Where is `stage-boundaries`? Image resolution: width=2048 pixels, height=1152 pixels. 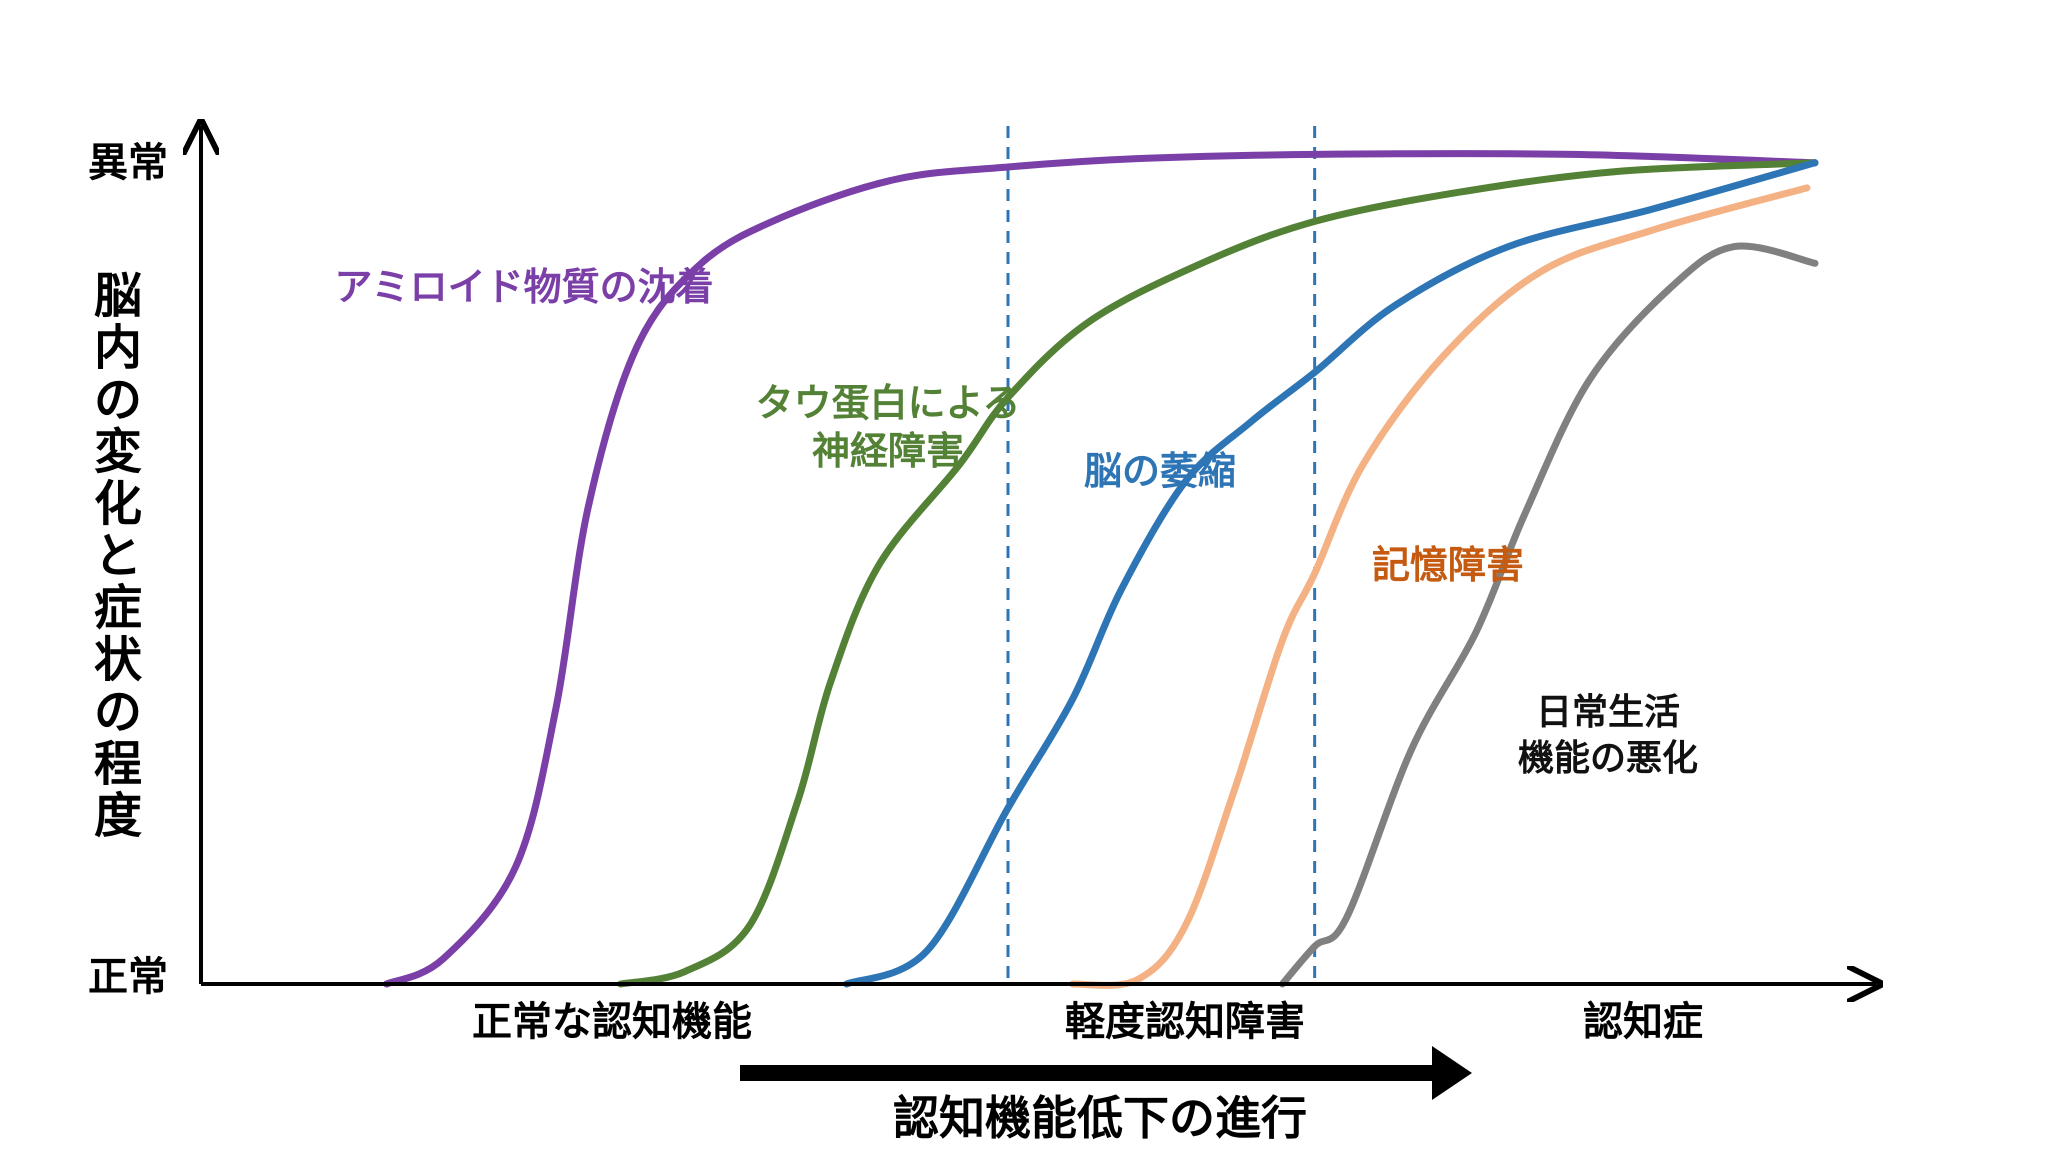
stage-boundaries is located at coordinates (1161, 555).